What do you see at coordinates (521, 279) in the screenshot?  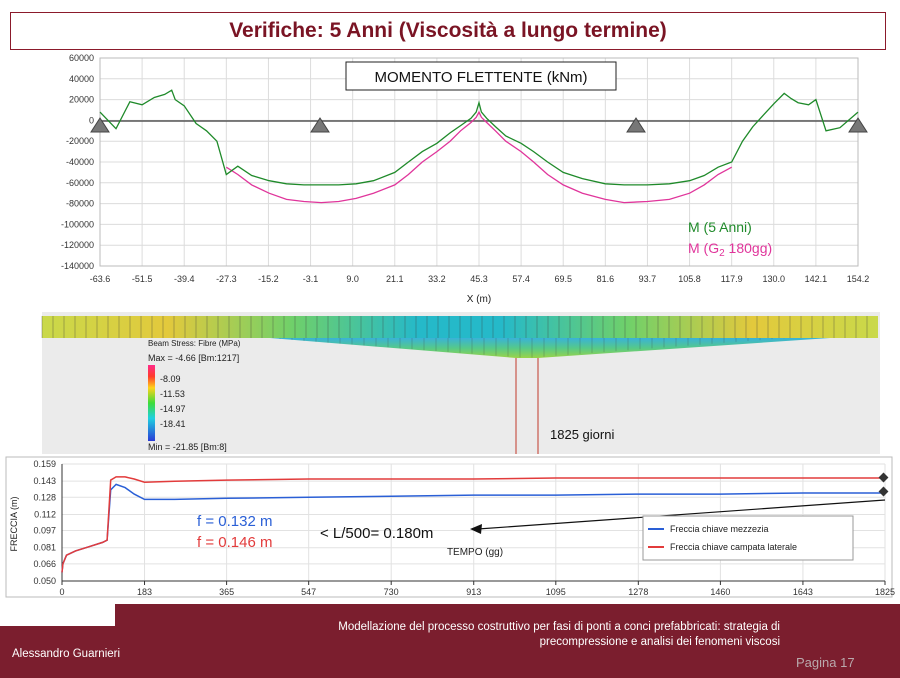 I see `moment-x-tick: 57.4` at bounding box center [521, 279].